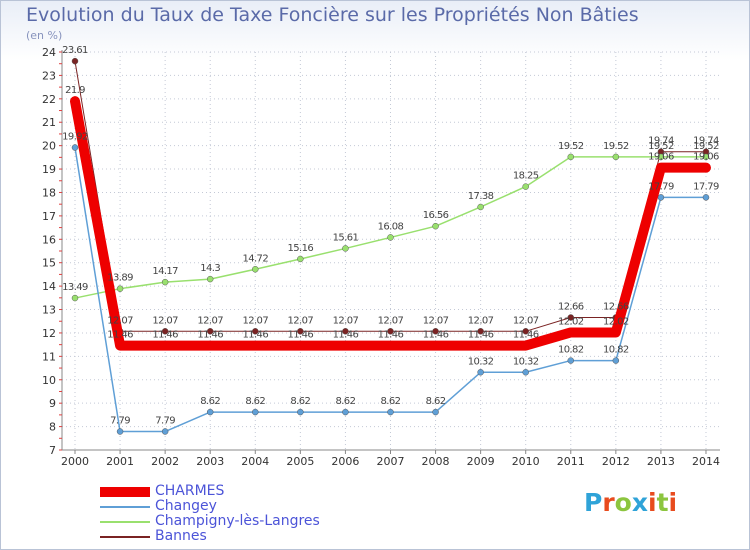 This screenshot has height=550, width=750. I want to click on x-tick-label: 2009, so click(481, 461).